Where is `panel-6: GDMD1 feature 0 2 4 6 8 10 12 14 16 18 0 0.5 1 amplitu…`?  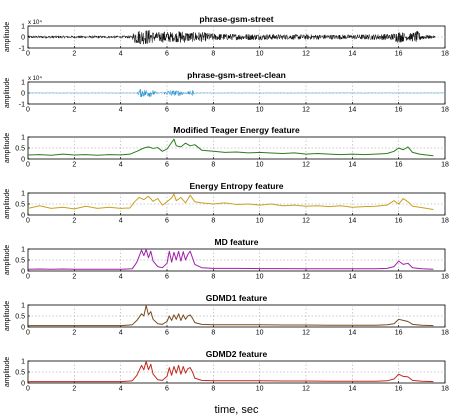 panel-6: GDMD1 feature 0 2 4 6 8 10 12 14 16 18 0 0.5 1 amplitu… is located at coordinates (226, 315).